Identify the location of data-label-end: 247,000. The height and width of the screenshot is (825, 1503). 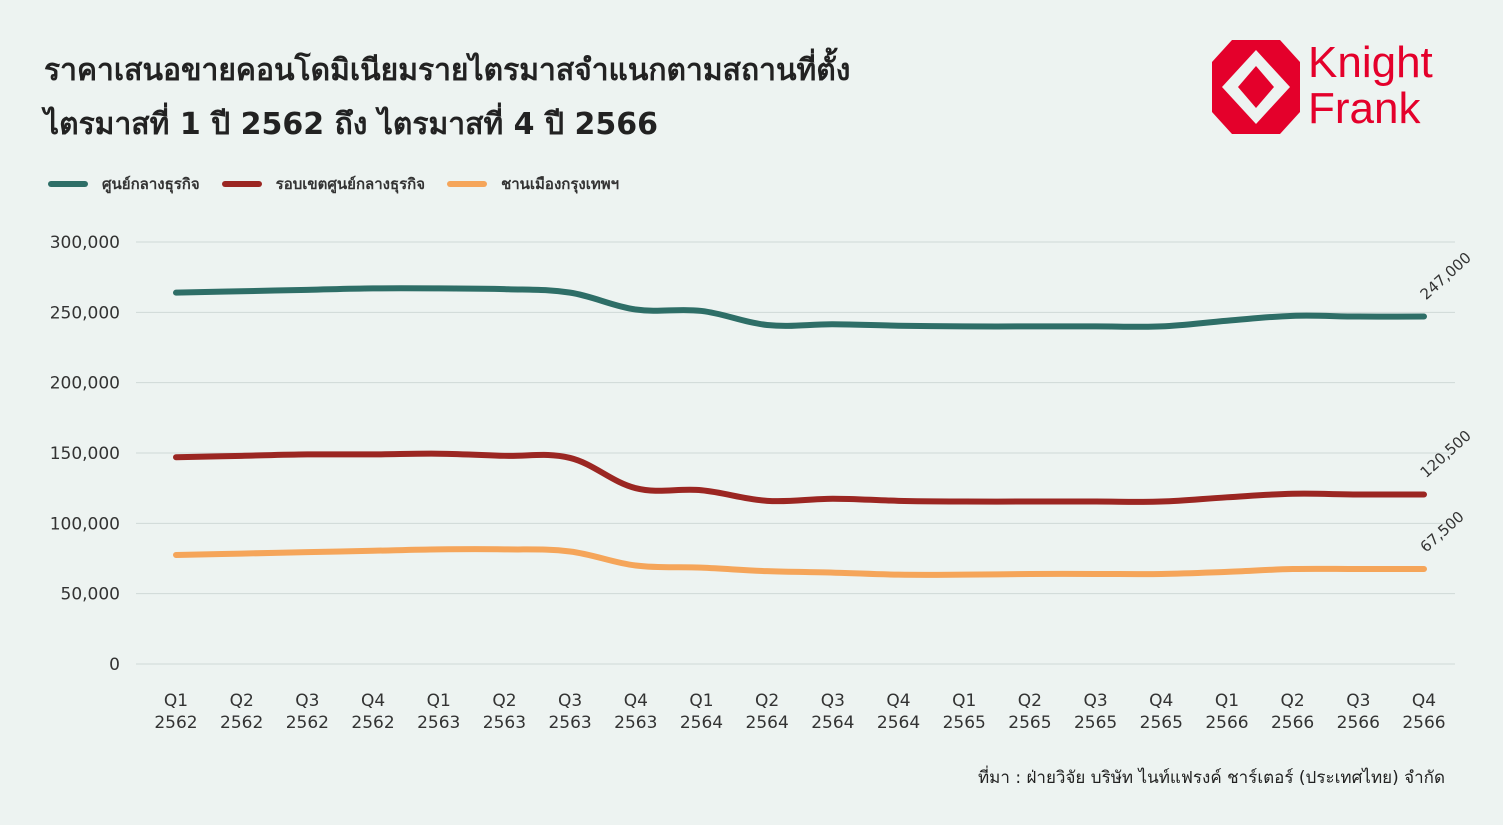
(1446, 276).